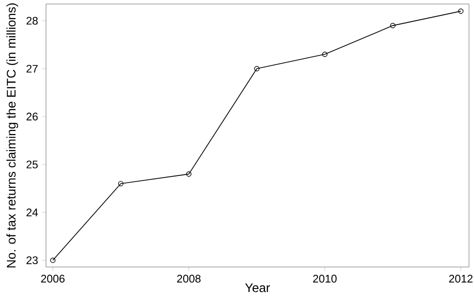  Describe the element at coordinates (257, 287) in the screenshot. I see `x-axis-title: Year` at that location.